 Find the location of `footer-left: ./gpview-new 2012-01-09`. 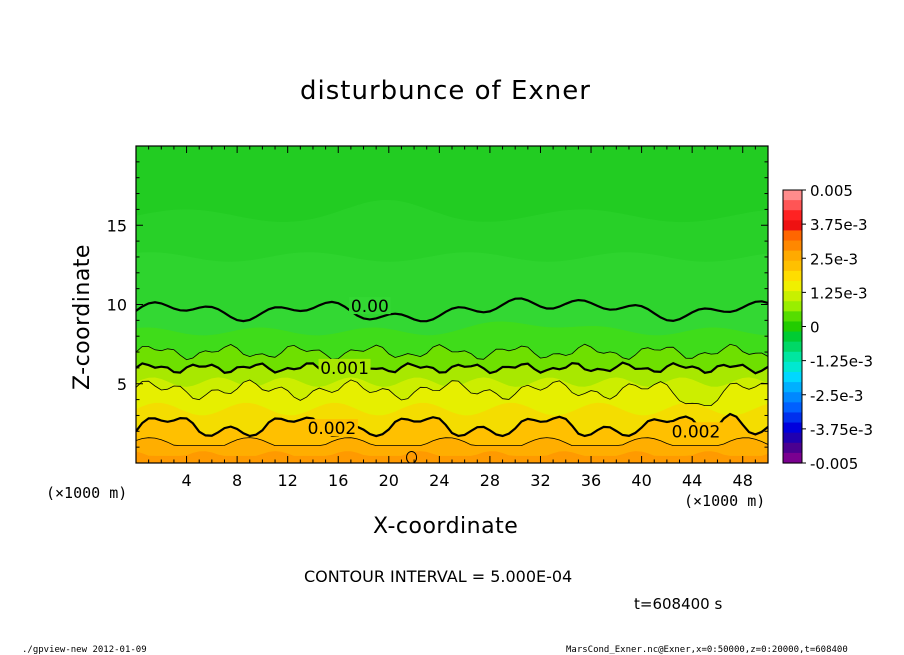

footer-left: ./gpview-new 2012-01-09 is located at coordinates (84, 650).